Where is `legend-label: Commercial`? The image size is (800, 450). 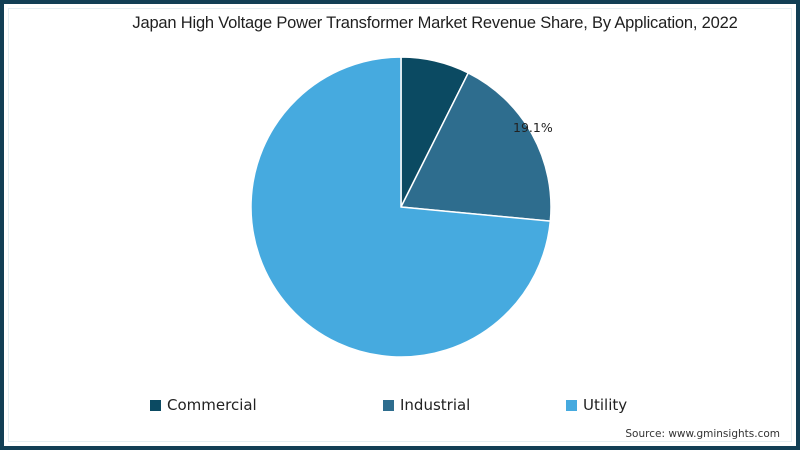
legend-label: Commercial is located at coordinates (212, 405).